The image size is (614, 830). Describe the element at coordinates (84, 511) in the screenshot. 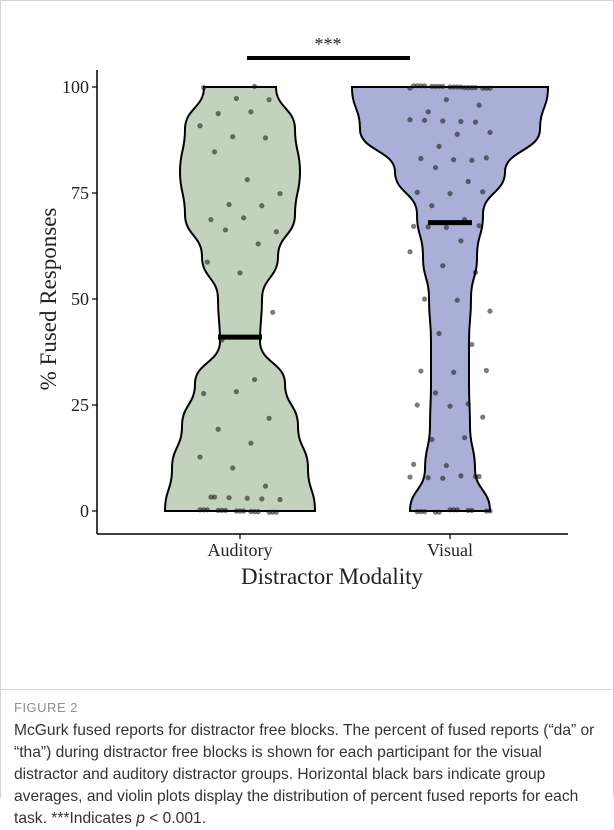

I see `y-tick-label: 0` at that location.